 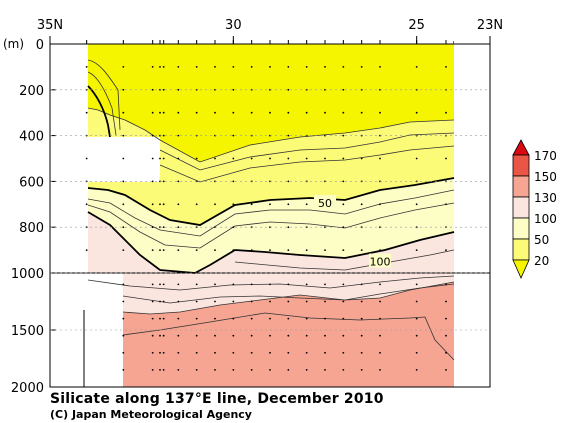 I want to click on colorbar-level-label: 20, so click(x=541, y=261).